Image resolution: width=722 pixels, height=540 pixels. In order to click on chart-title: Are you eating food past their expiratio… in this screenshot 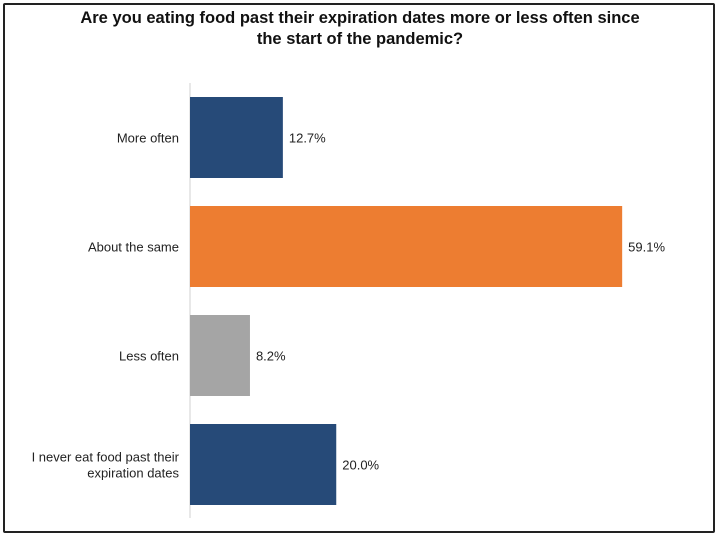, I will do `click(360, 29)`.